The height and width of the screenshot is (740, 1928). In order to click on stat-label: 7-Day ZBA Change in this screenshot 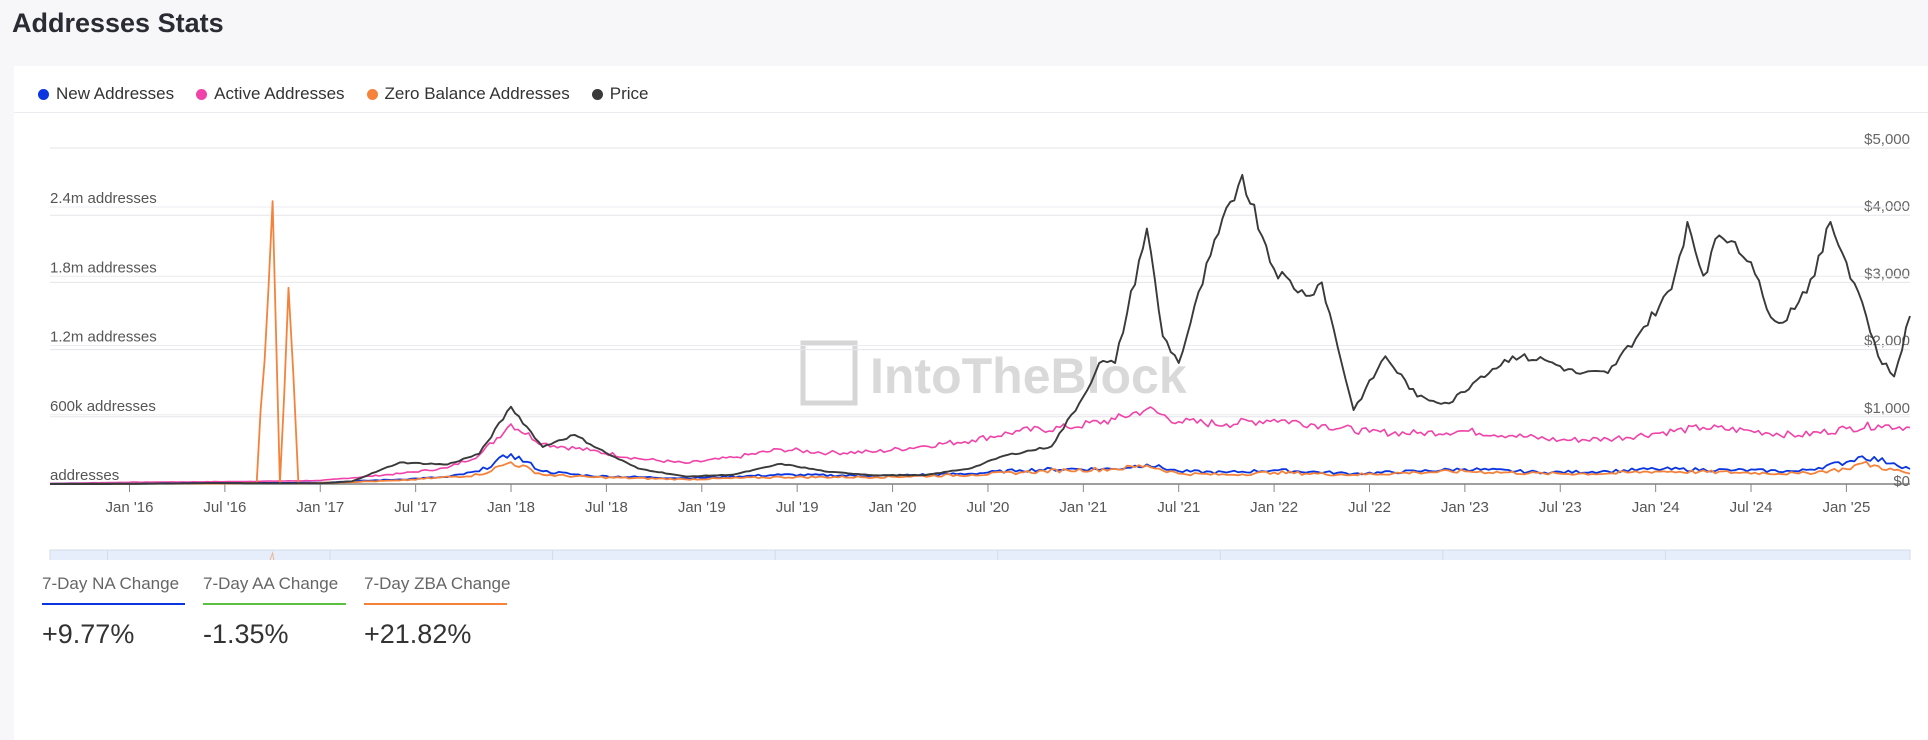, I will do `click(437, 589)`.